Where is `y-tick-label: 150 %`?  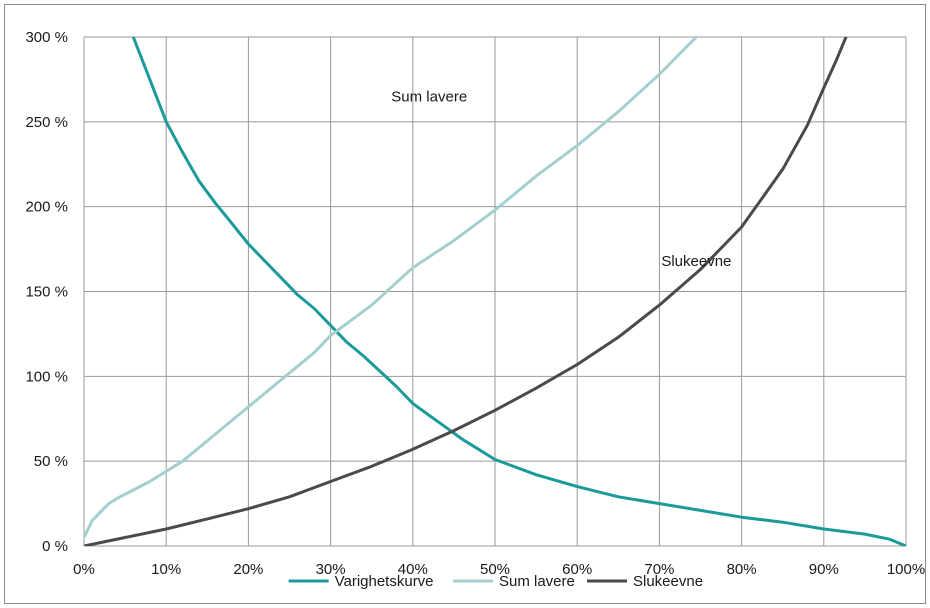 y-tick-label: 150 % is located at coordinates (46, 292).